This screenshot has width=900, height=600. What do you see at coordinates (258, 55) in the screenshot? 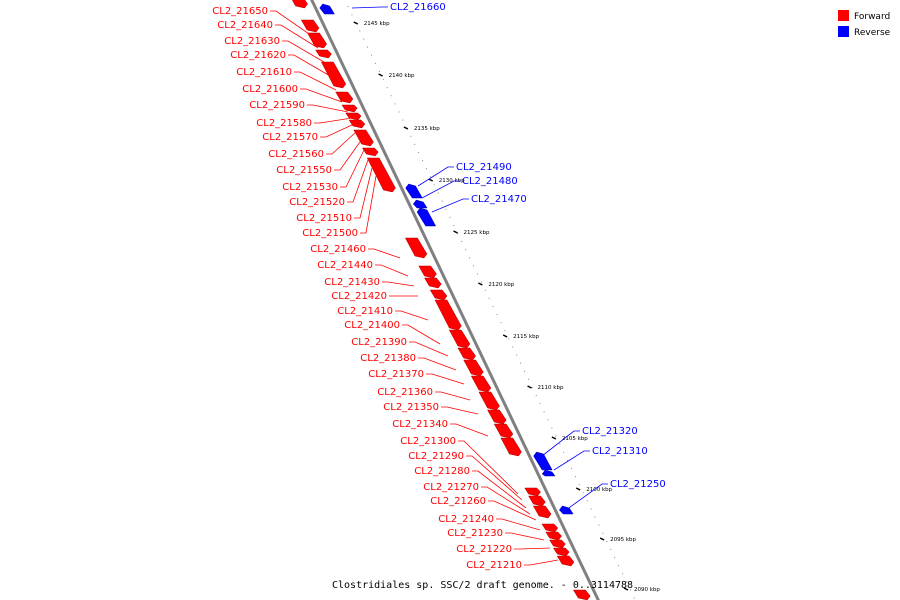
I see `forward-gene-label: CL2_21620` at bounding box center [258, 55].